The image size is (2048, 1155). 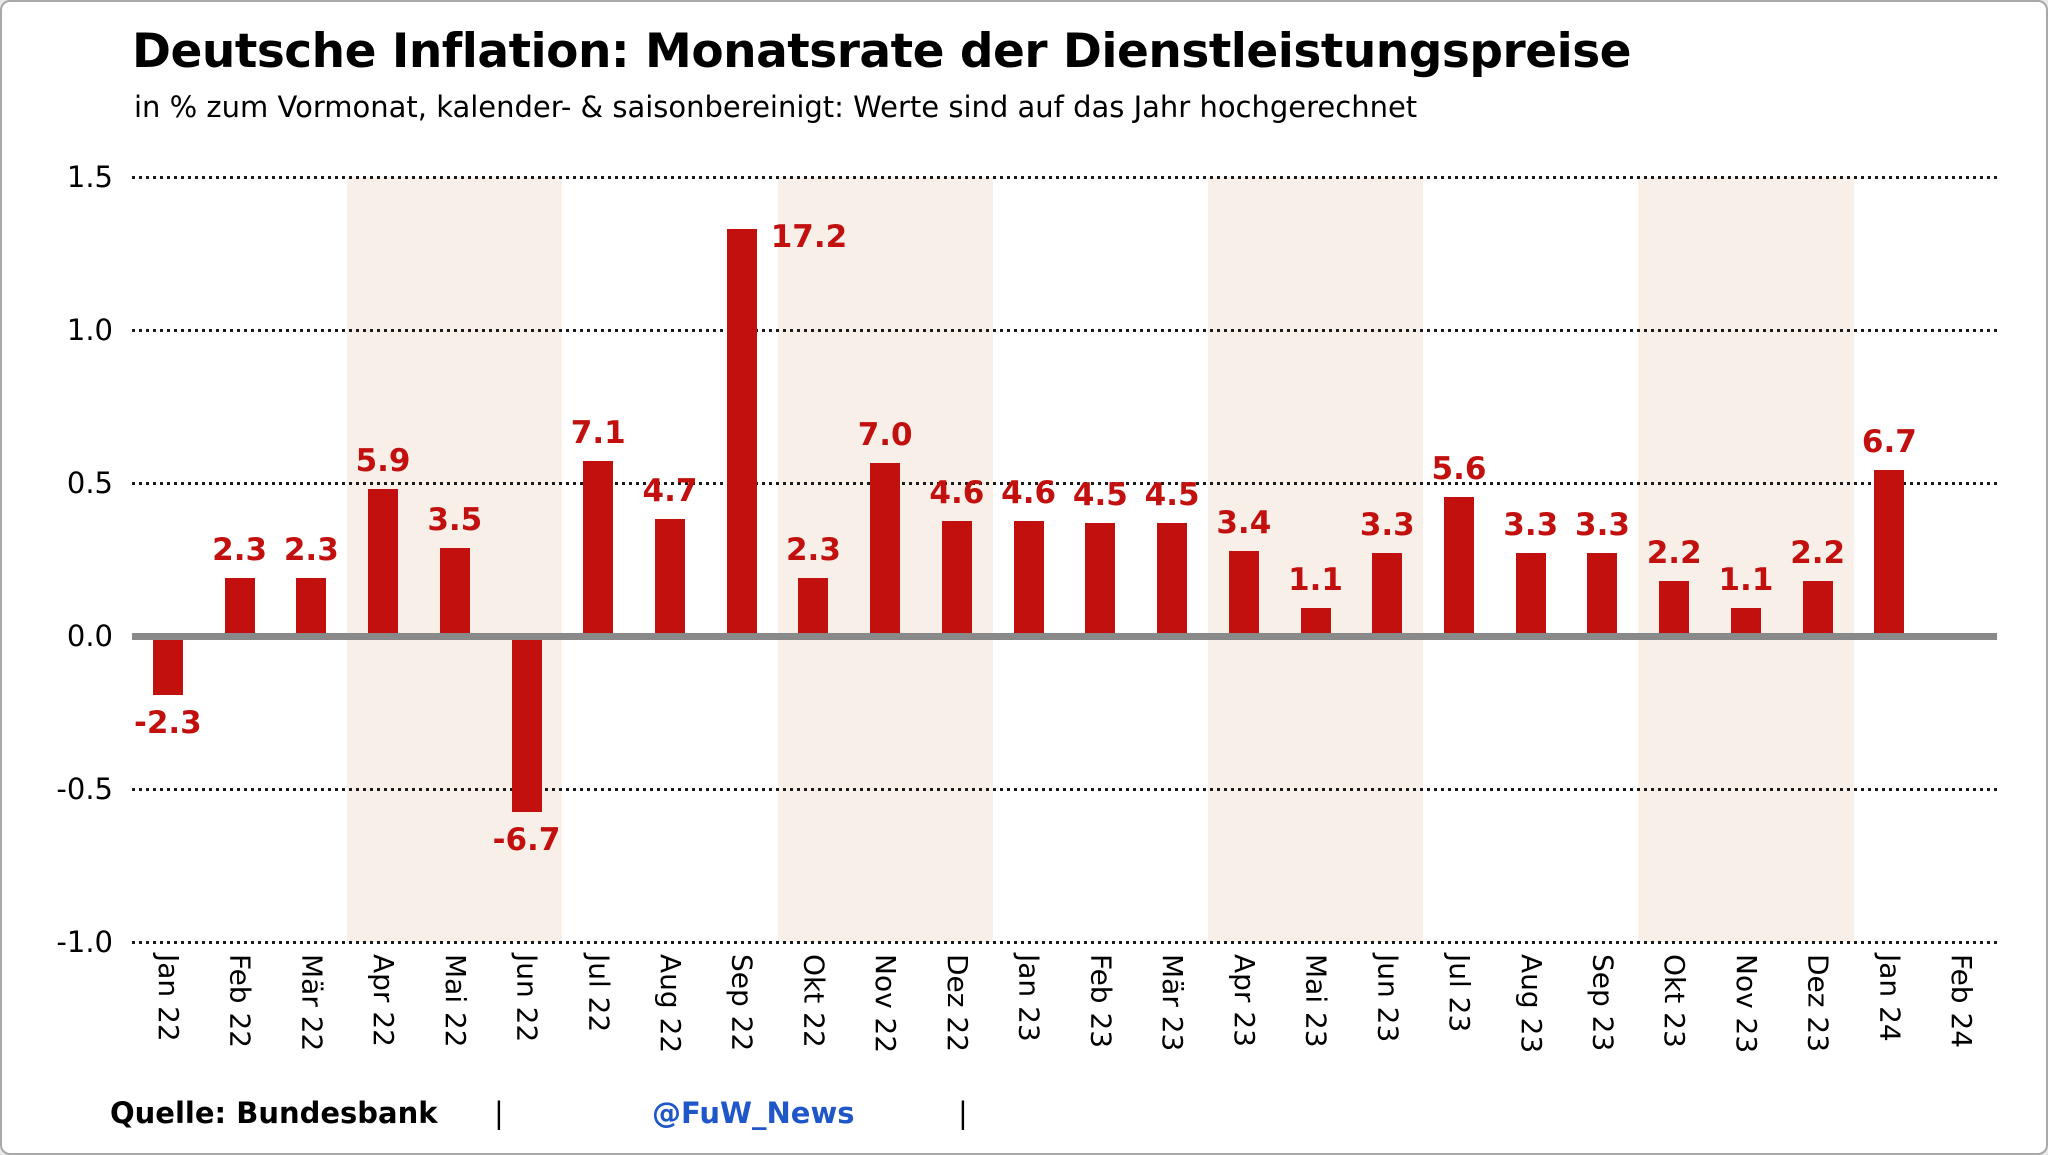 I want to click on x-tick-label: Mai 22, so click(x=455, y=1014).